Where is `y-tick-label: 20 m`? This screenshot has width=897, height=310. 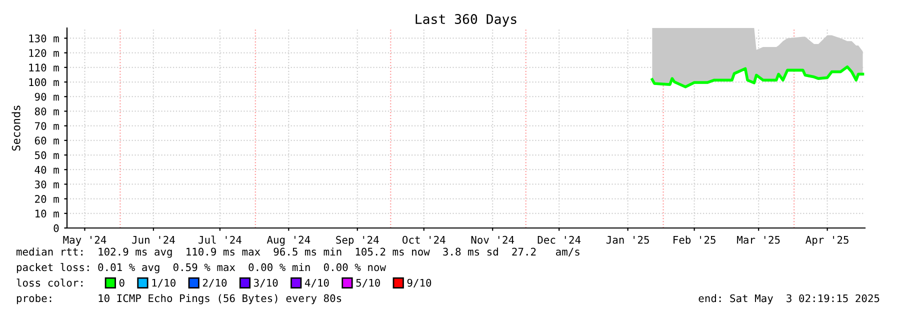 y-tick-label: 20 m is located at coordinates (47, 199).